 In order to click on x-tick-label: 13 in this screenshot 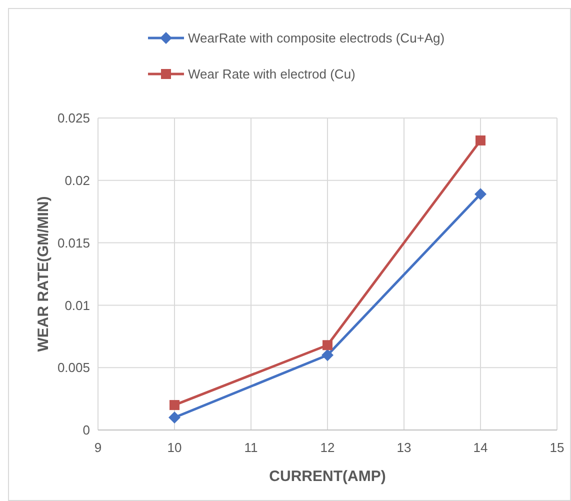, I will do `click(404, 447)`.